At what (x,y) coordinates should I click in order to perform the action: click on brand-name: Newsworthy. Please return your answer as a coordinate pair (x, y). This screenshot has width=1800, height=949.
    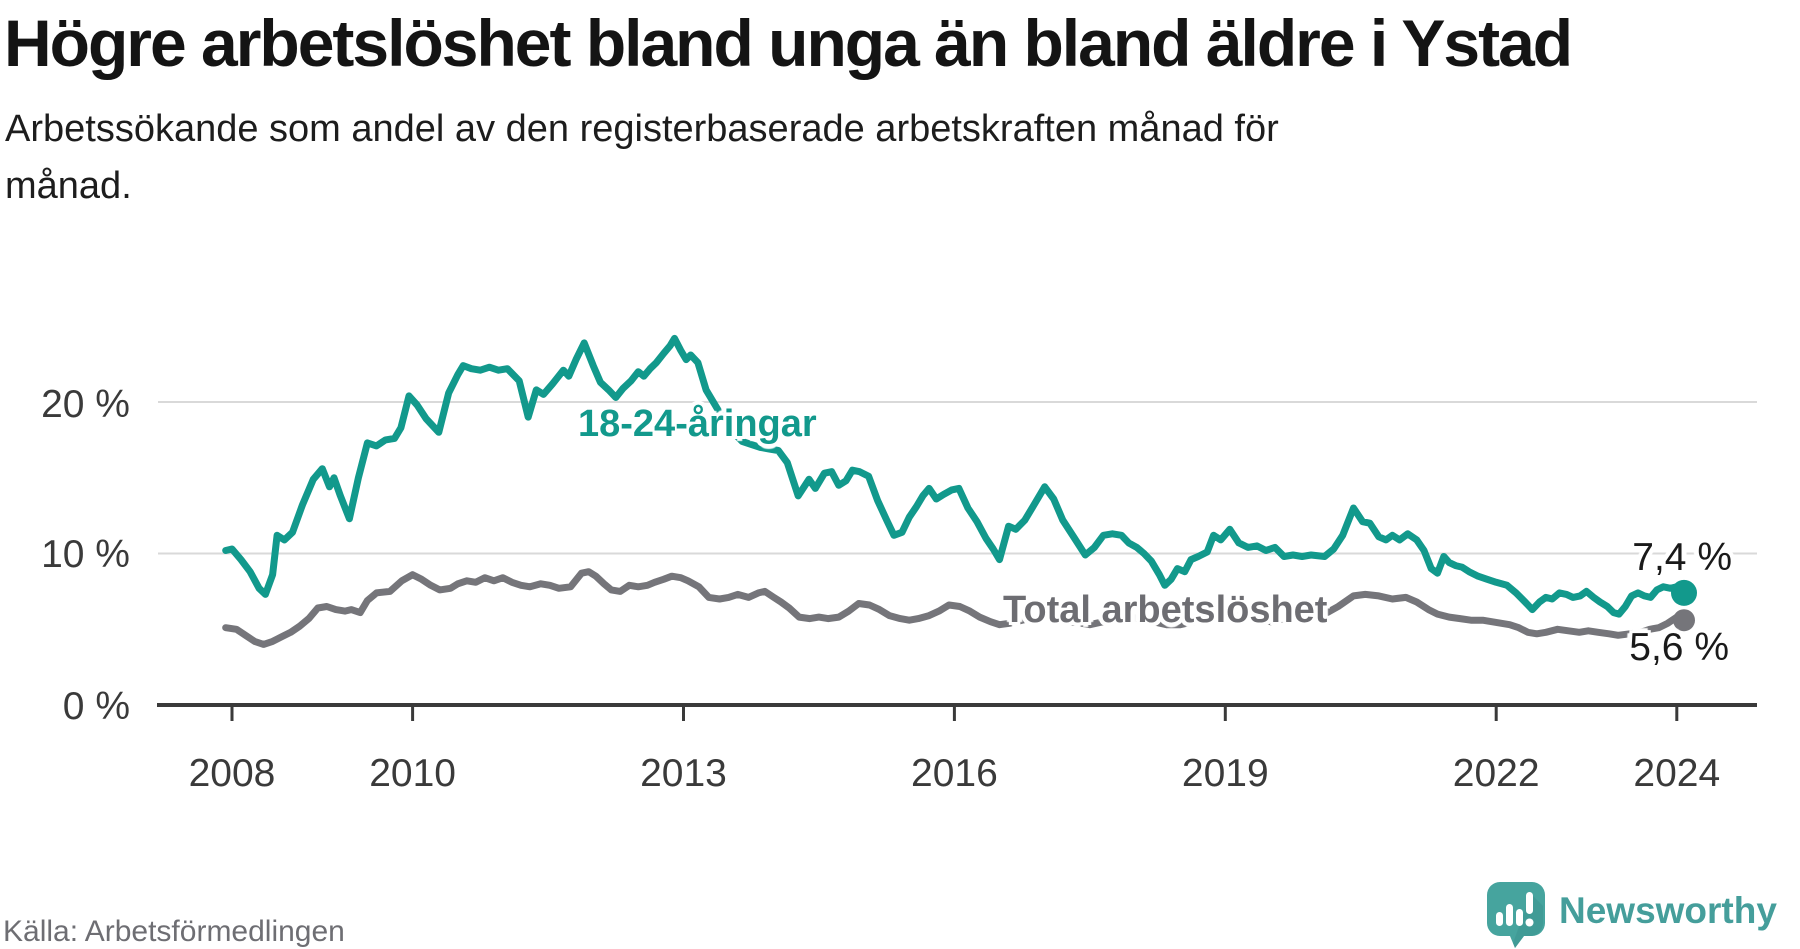
    Looking at the image, I should click on (1668, 910).